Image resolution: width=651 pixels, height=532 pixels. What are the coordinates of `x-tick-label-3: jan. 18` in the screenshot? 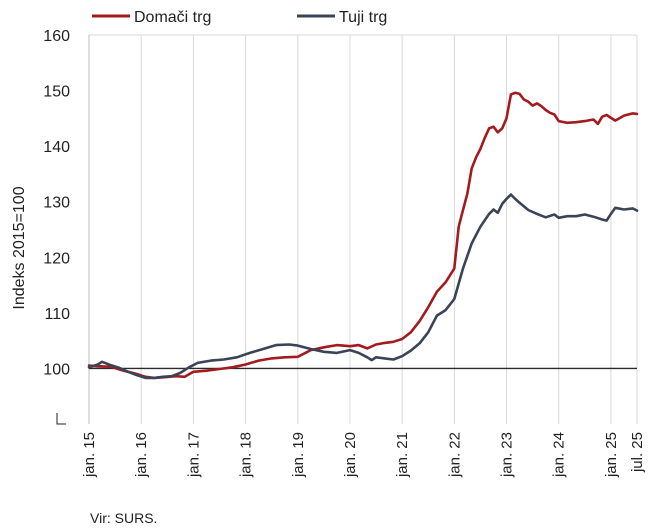 It's located at (246, 455).